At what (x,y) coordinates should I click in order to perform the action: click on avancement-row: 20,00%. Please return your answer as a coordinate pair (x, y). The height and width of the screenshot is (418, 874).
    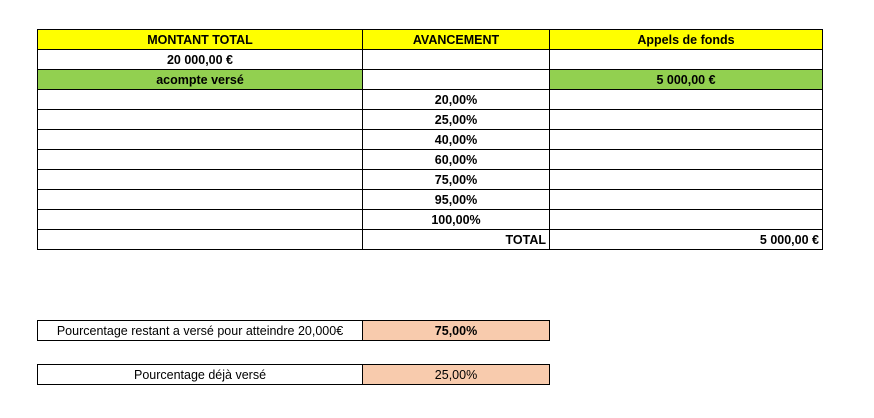
    Looking at the image, I should click on (430, 99).